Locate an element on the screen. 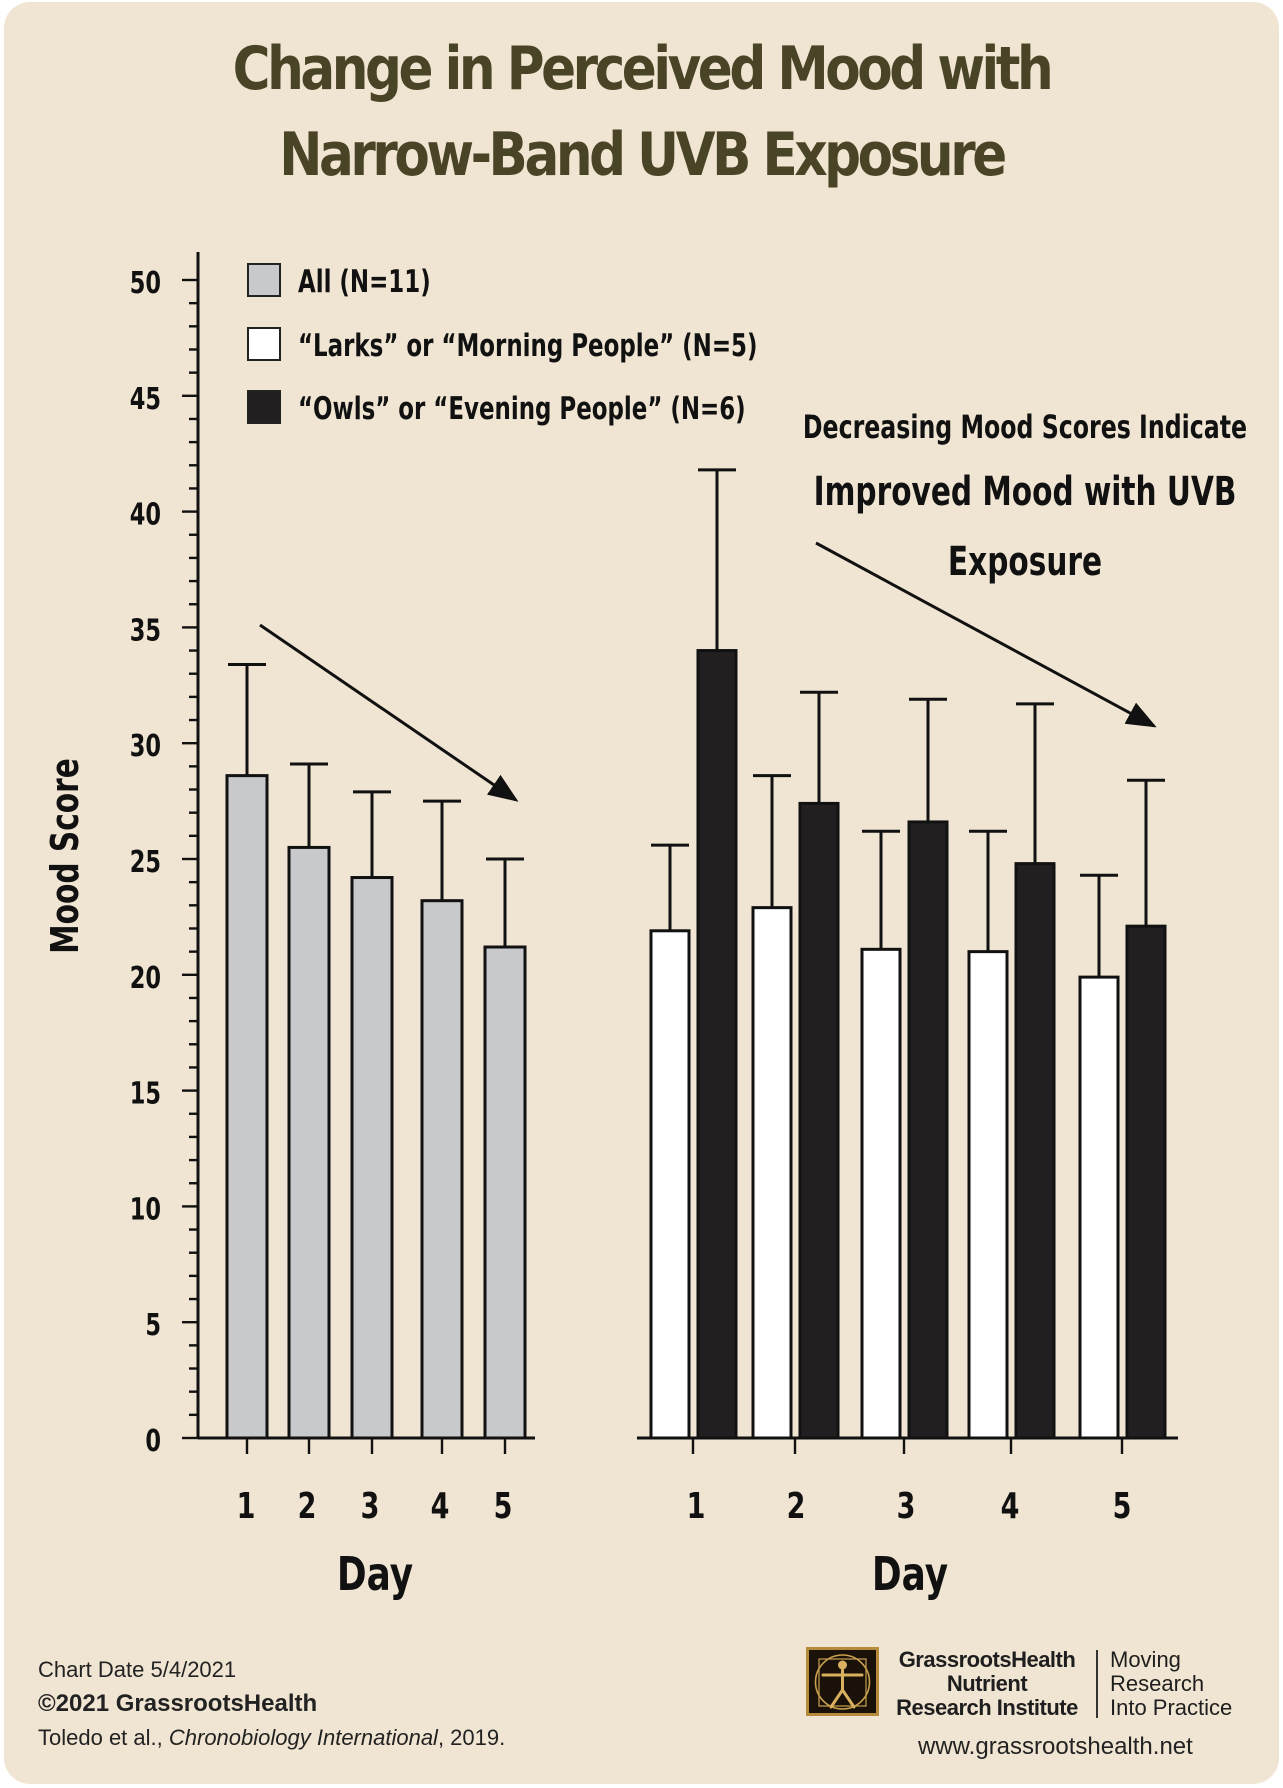 This screenshot has width=1283, height=1788. y-tick-label: 35 is located at coordinates (145, 630).